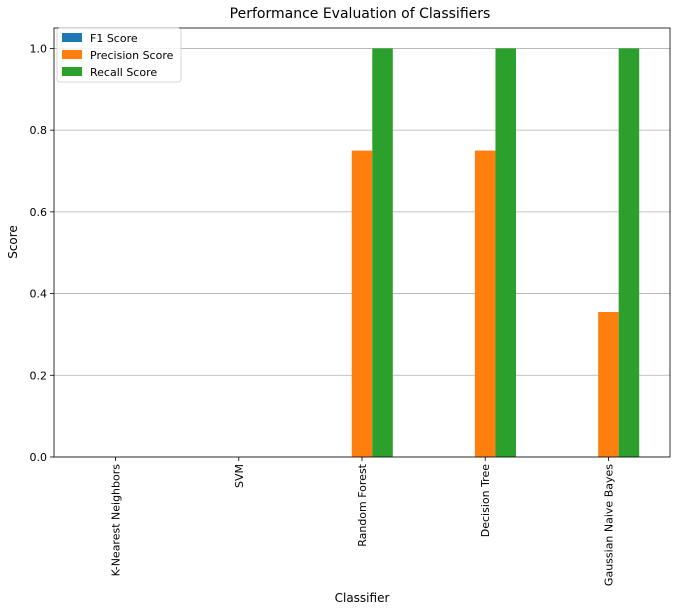  I want to click on y-axis-ticks: 0.0 0.2 0.4 0.6 0.8 1.0, so click(42, 253).